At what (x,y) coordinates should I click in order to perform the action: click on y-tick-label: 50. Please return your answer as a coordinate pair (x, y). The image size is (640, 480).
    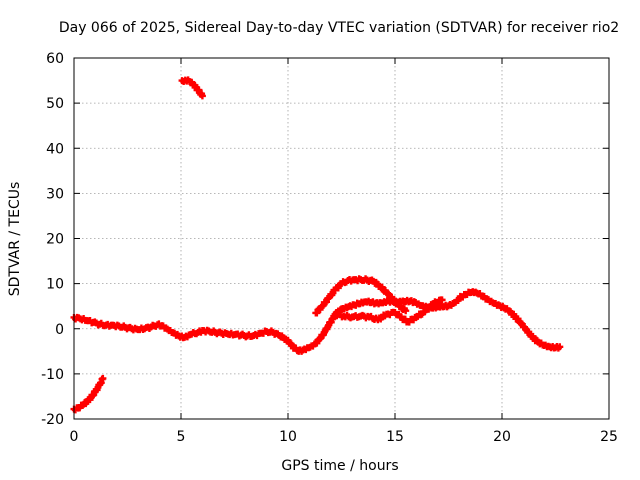
    Looking at the image, I should click on (55, 104).